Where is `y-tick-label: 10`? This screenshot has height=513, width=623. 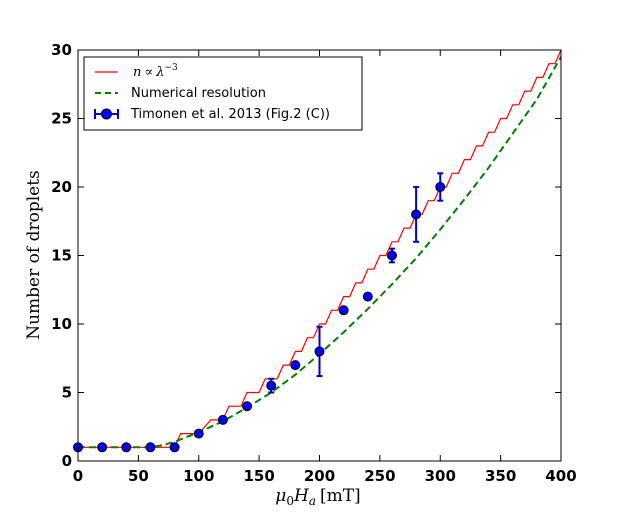 y-tick-label: 10 is located at coordinates (61, 324).